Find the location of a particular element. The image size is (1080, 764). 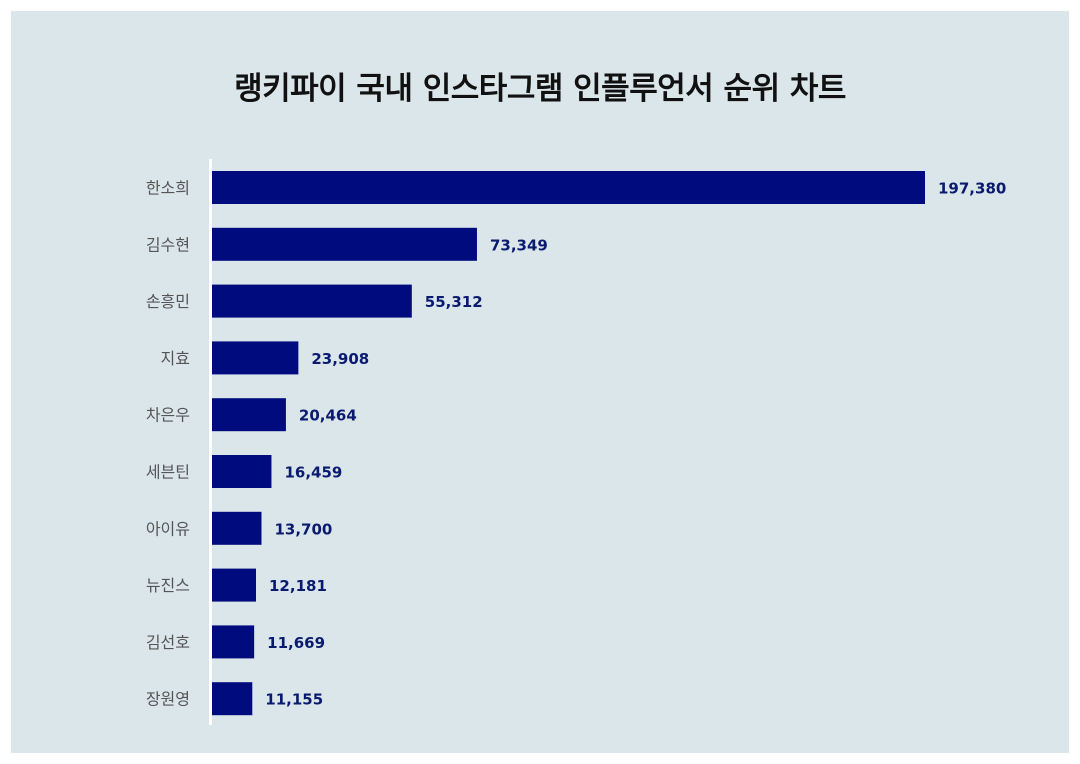

value-label-6: 16,459 is located at coordinates (313, 473).